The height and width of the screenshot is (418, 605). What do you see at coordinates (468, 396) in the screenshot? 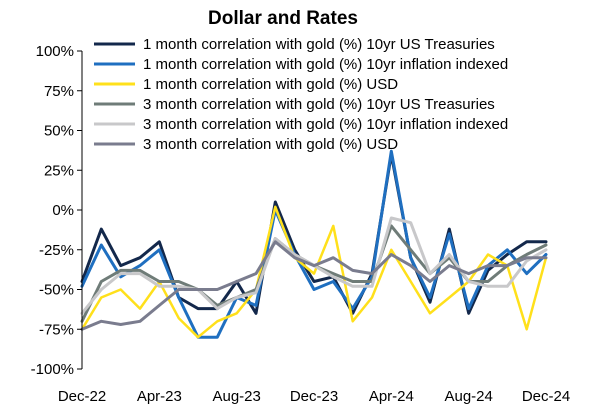
I see `x-tick-label-aug-24: Aug-24` at bounding box center [468, 396].